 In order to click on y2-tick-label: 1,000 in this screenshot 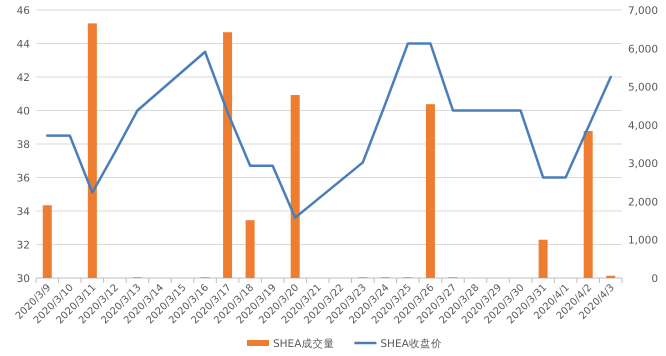, I will do `click(643, 240)`.